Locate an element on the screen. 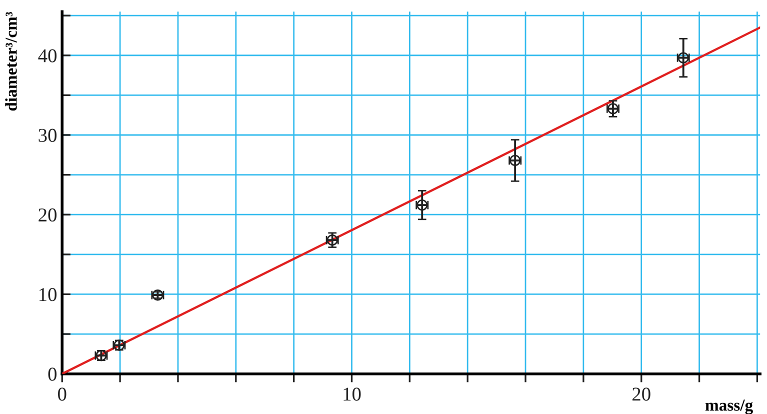 This screenshot has height=414, width=767. y-axis-title: diameter³/cm³ is located at coordinates (11, 61).